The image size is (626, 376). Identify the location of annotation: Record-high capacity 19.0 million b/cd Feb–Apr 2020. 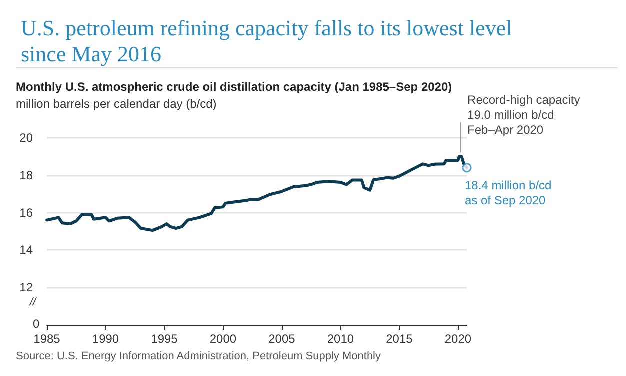
(524, 115).